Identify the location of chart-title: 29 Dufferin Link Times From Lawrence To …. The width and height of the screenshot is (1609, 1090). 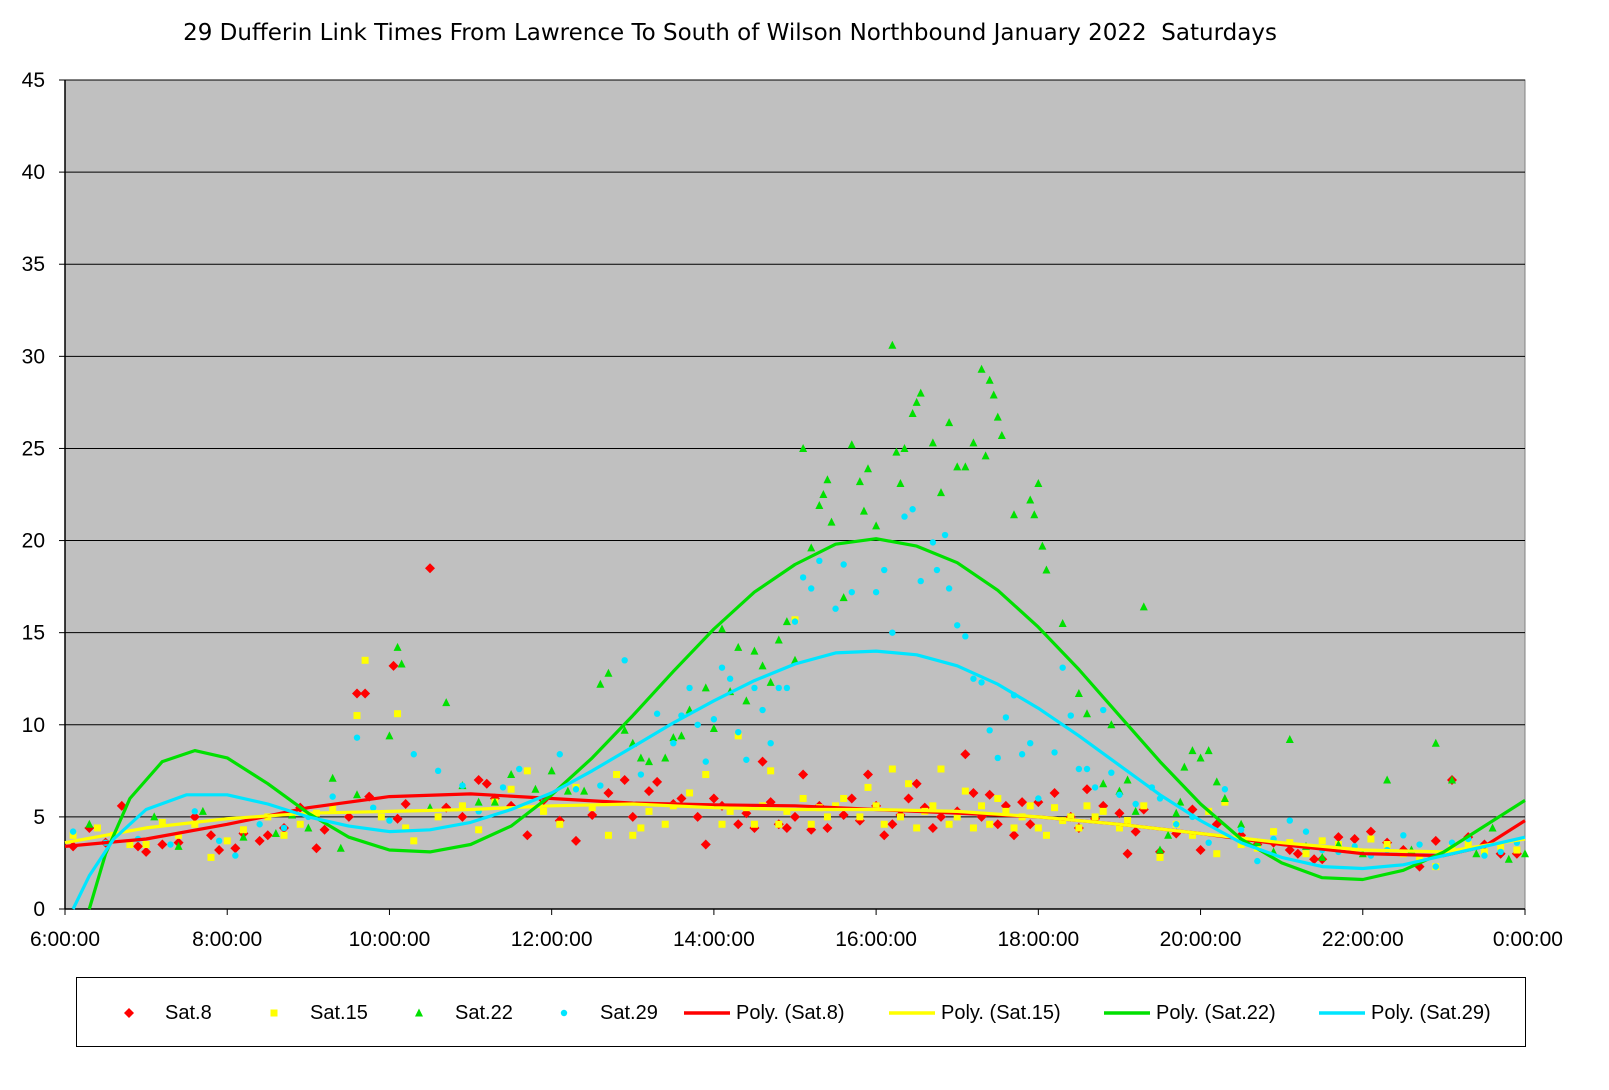
(730, 33).